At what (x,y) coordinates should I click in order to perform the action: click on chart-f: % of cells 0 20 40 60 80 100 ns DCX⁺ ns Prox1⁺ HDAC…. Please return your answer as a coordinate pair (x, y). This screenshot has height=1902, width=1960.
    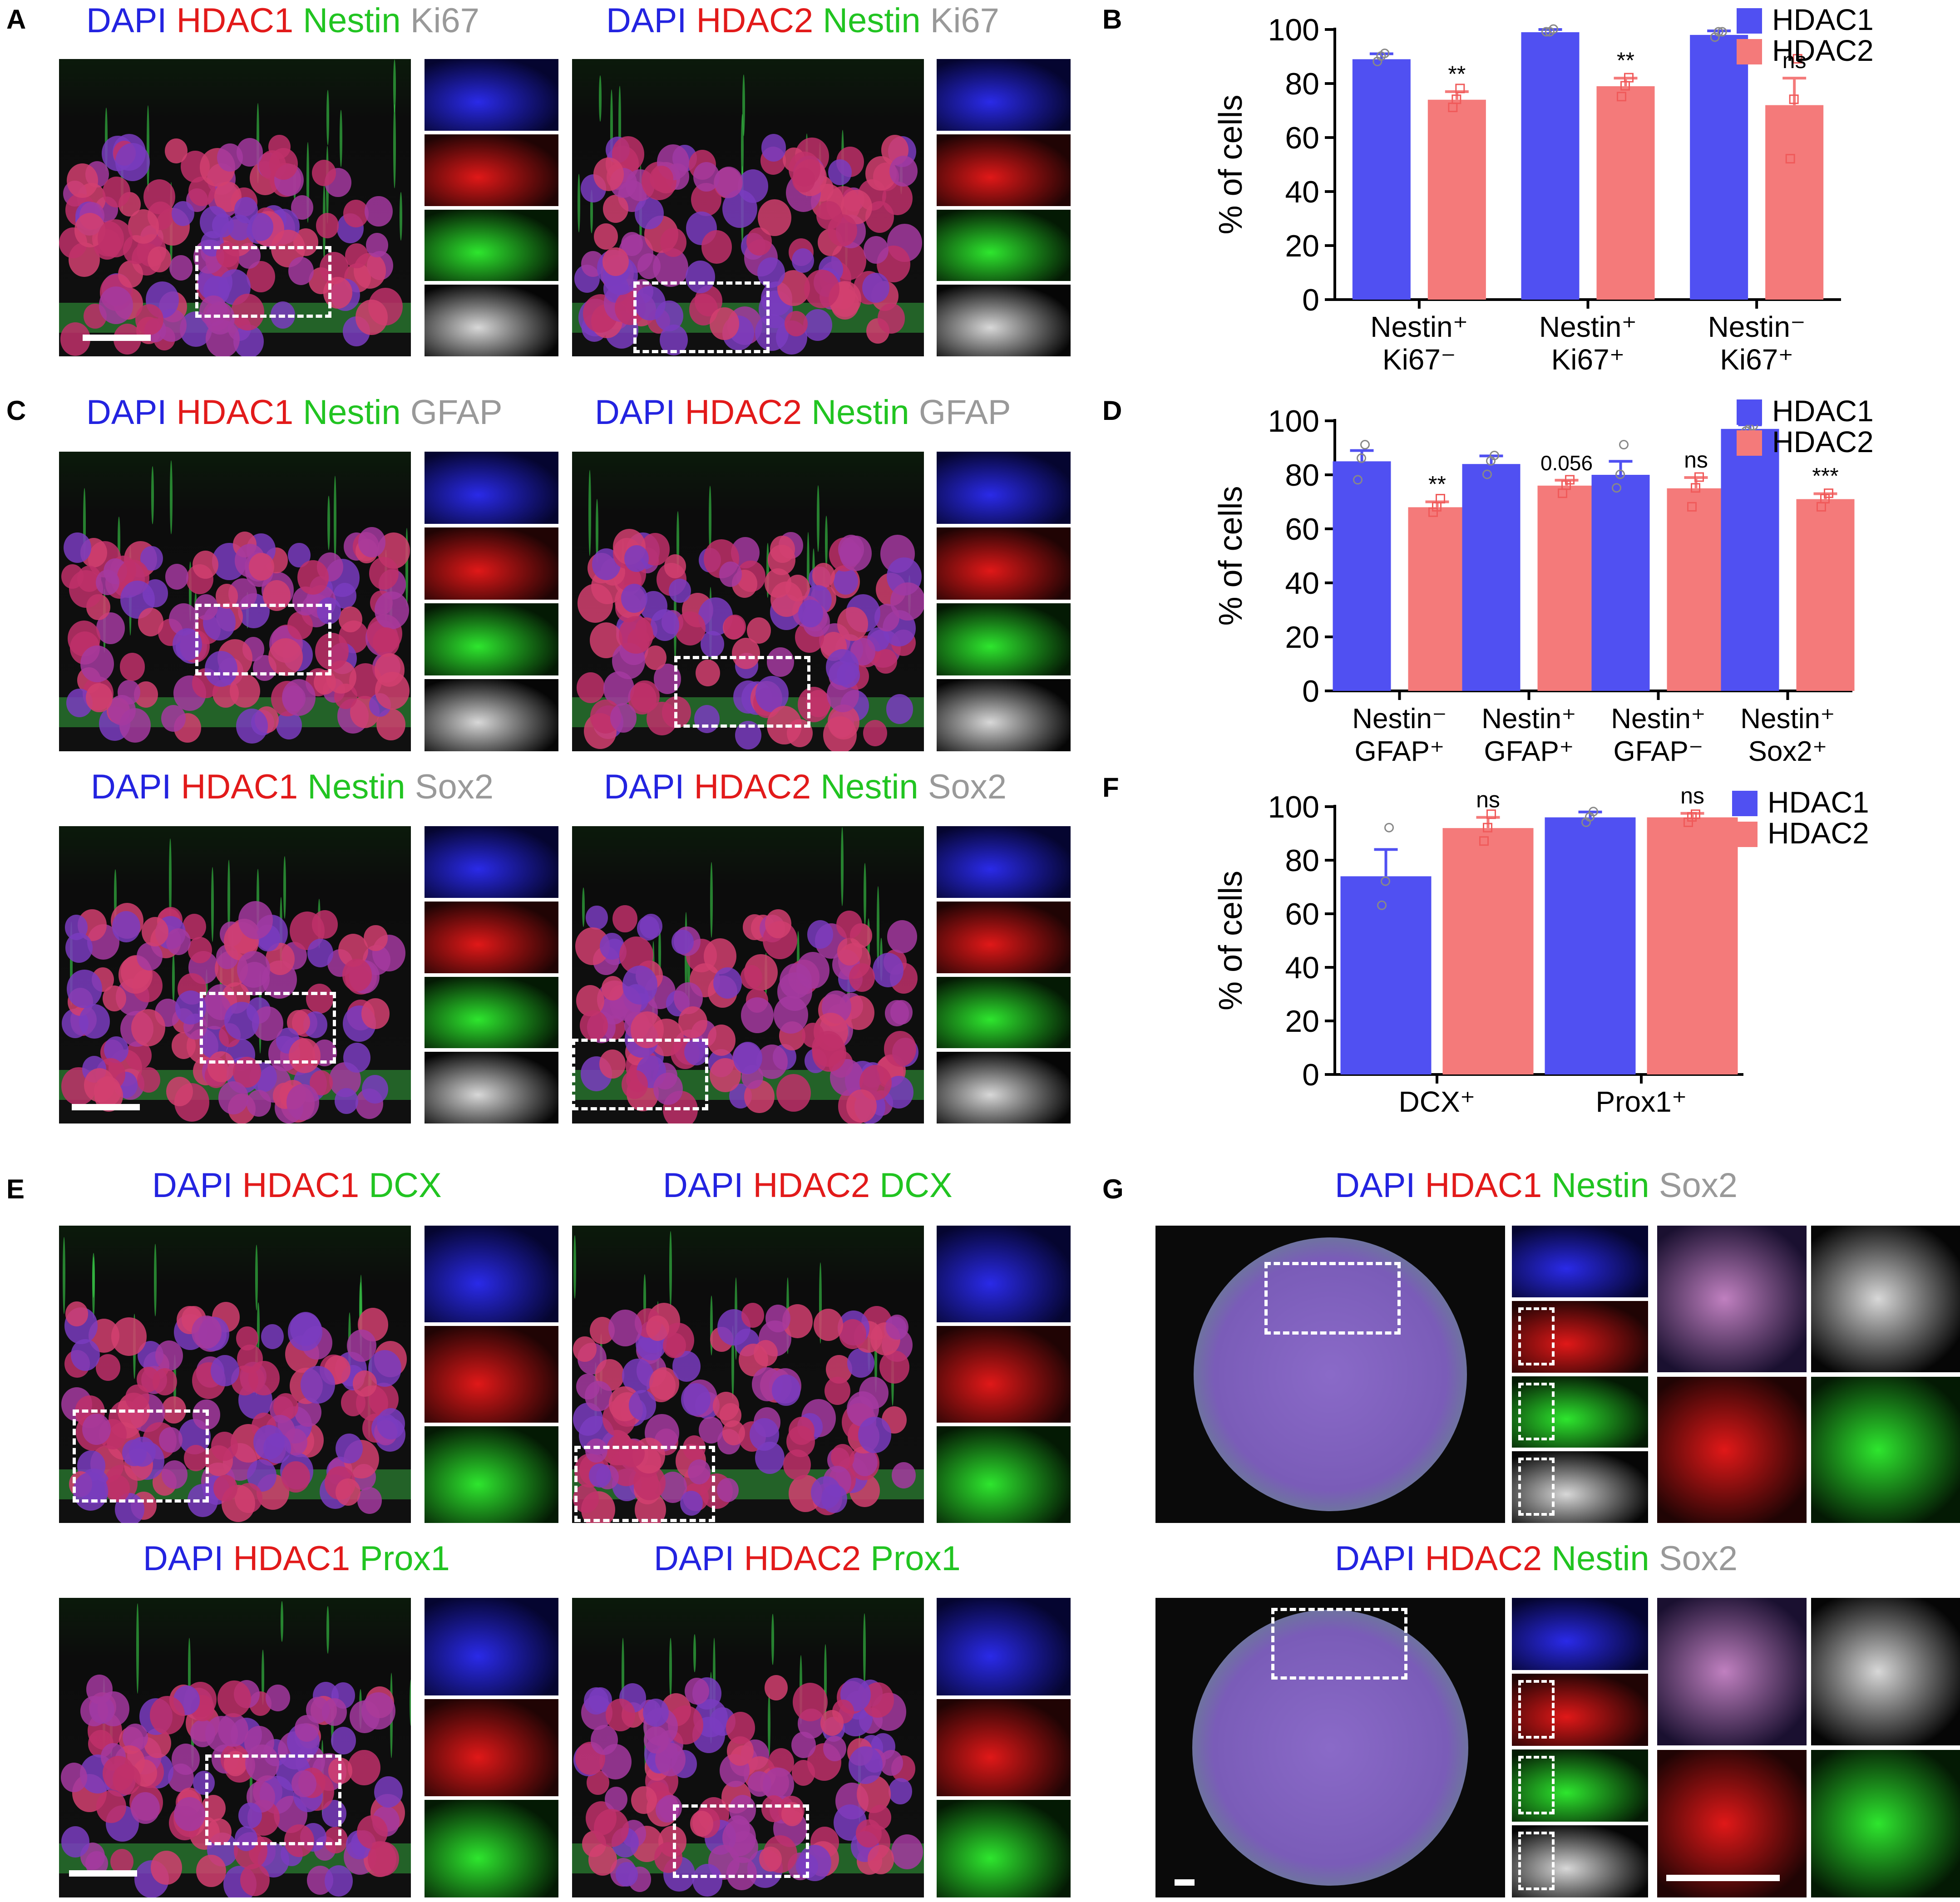
    Looking at the image, I should click on (1541, 951).